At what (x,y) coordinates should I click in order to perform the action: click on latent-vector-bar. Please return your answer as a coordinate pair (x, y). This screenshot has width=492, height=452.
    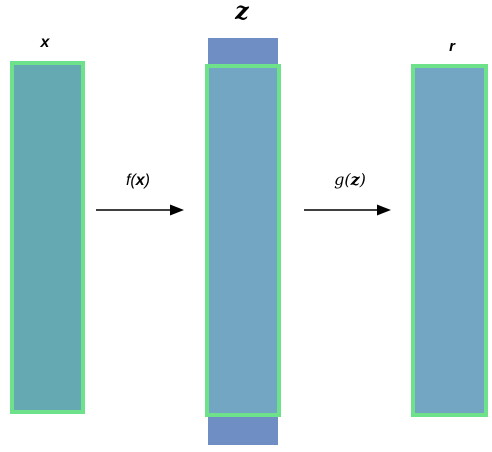
    Looking at the image, I should click on (243, 240).